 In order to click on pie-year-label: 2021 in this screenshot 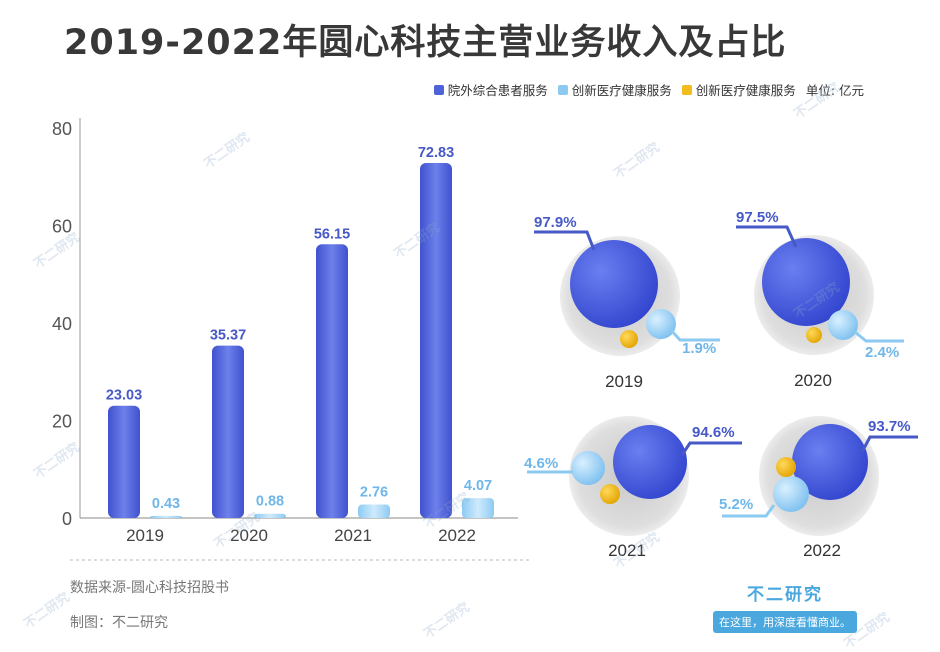, I will do `click(627, 550)`.